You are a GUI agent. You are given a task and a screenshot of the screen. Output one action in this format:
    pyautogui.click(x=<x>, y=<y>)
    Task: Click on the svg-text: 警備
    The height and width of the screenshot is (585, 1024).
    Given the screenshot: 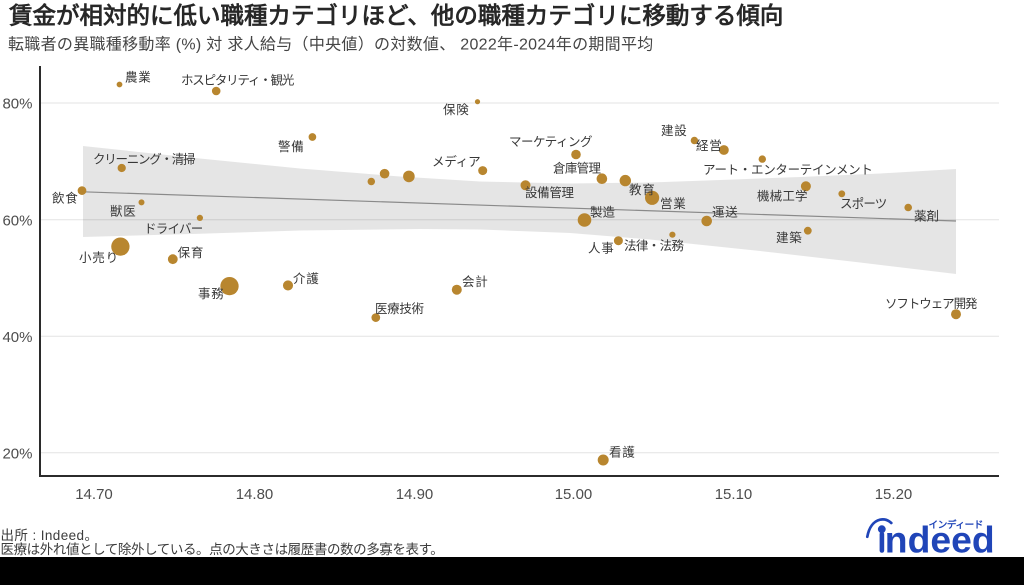 What is the action you would take?
    pyautogui.click(x=291, y=146)
    